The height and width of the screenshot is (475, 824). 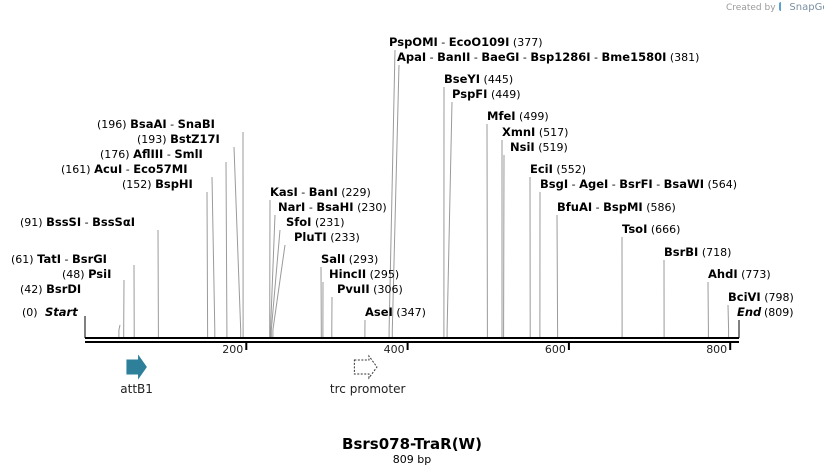 I want to click on enzyme-name-ecii: EciI, so click(x=541, y=169).